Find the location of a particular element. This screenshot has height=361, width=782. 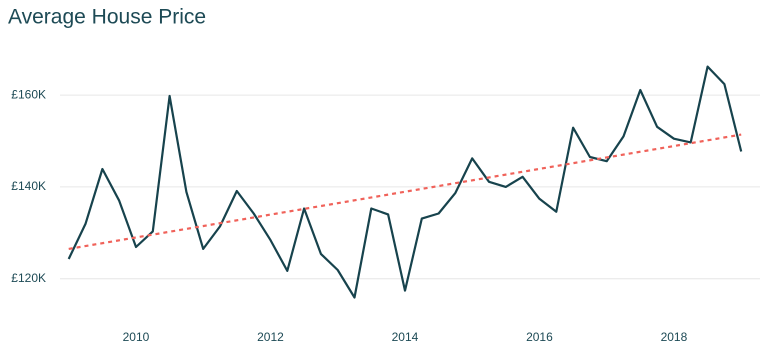

x-tick-label: 2010 is located at coordinates (136, 337).